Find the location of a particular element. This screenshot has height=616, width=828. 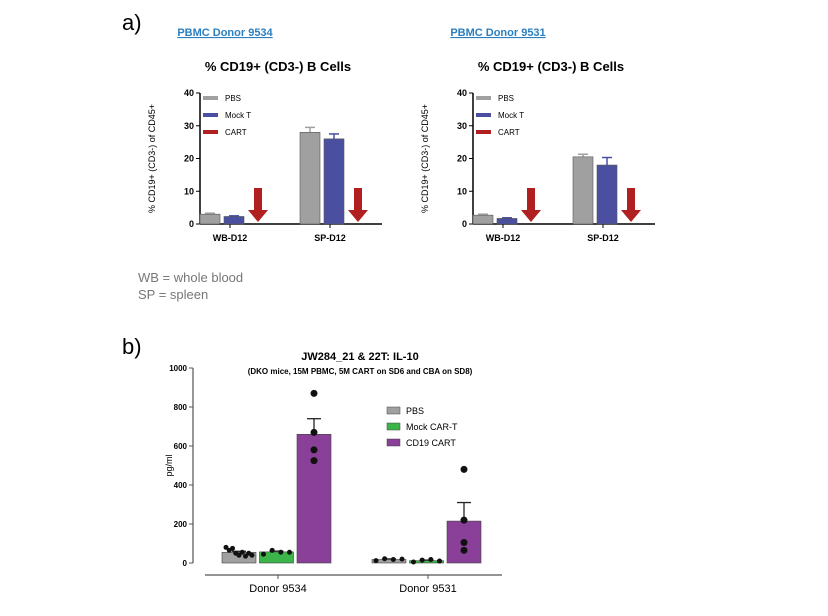

bar-cd19-cart is located at coordinates (314, 498).